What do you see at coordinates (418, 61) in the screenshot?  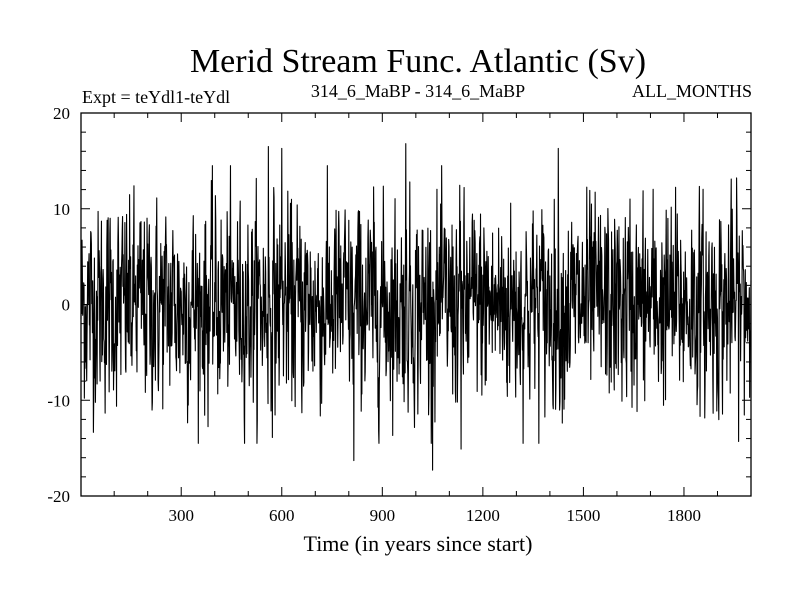 I see `chart-title: Merid Stream Func. Atlantic (Sv)` at bounding box center [418, 61].